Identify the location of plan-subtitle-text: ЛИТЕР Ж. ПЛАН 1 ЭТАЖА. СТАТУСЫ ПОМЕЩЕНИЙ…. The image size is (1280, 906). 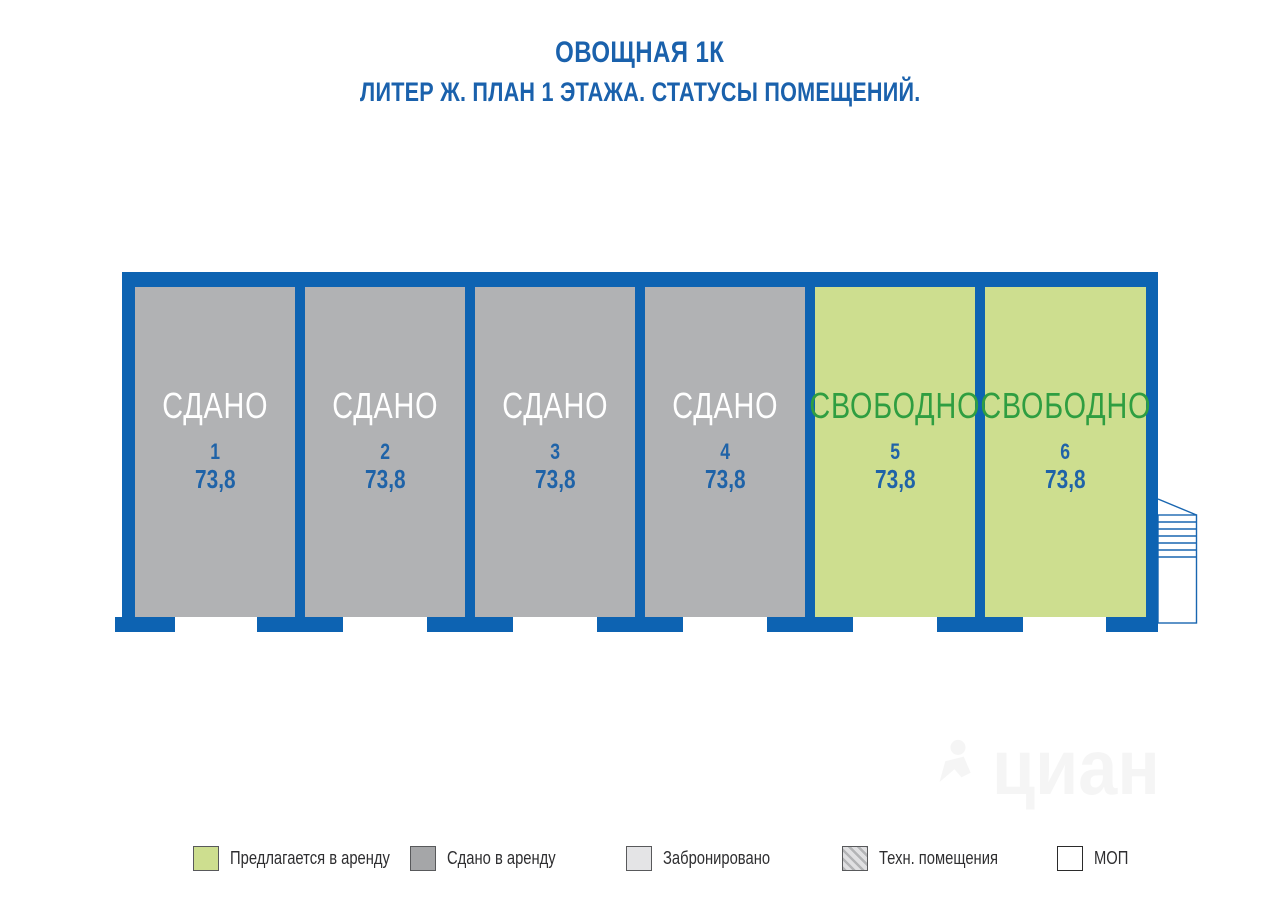
(640, 92).